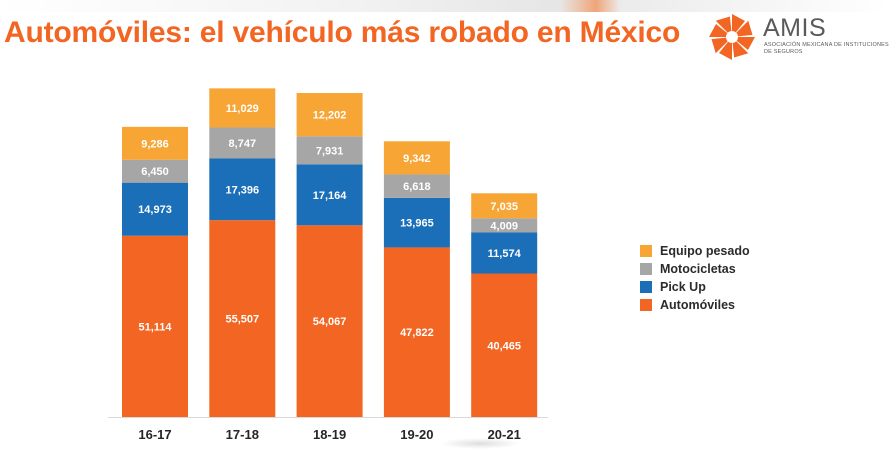 Image resolution: width=889 pixels, height=449 pixels. I want to click on logo-name: AMIS, so click(795, 28).